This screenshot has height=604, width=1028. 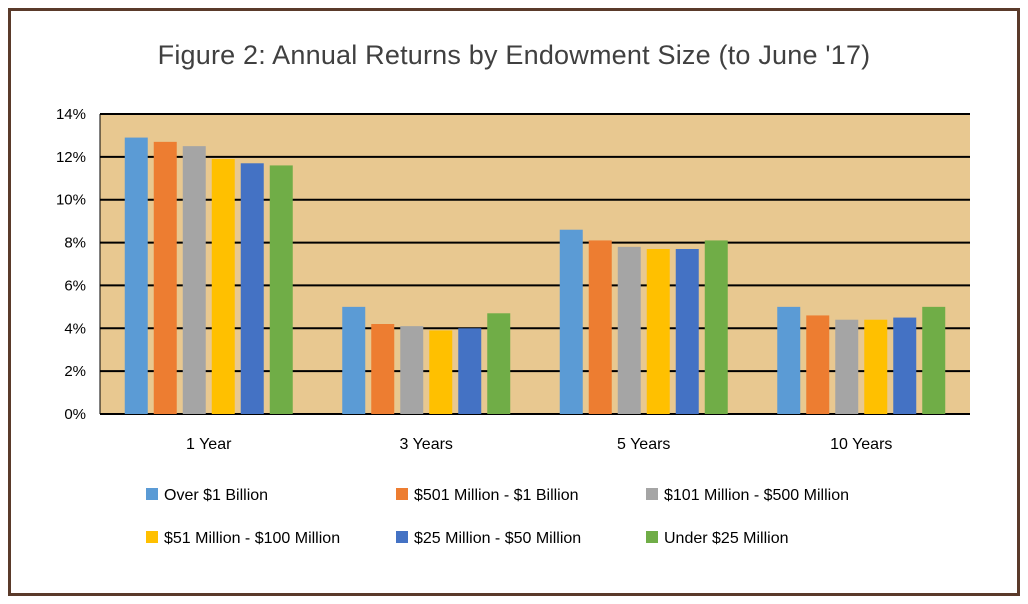 I want to click on y-tick-label: 6%, so click(x=75, y=285).